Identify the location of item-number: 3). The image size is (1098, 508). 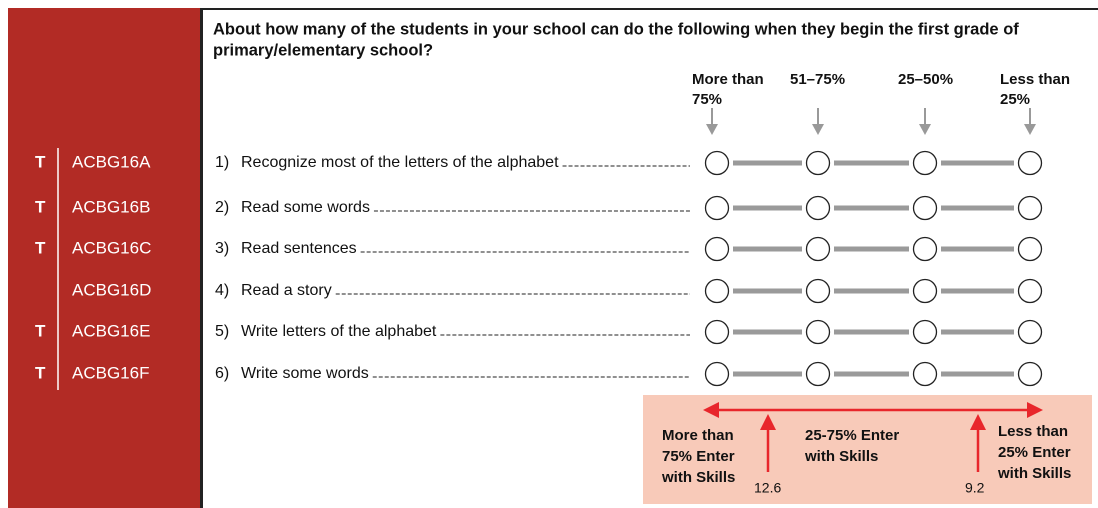
(222, 248).